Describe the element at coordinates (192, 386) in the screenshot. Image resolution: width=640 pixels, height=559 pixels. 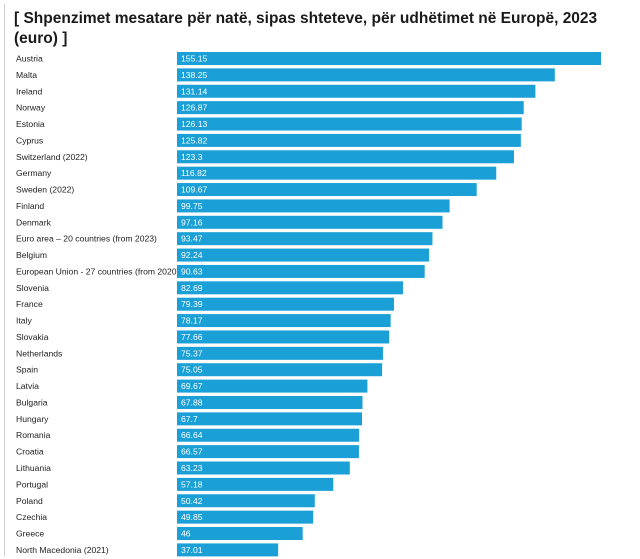
I see `value-label: 69.67` at that location.